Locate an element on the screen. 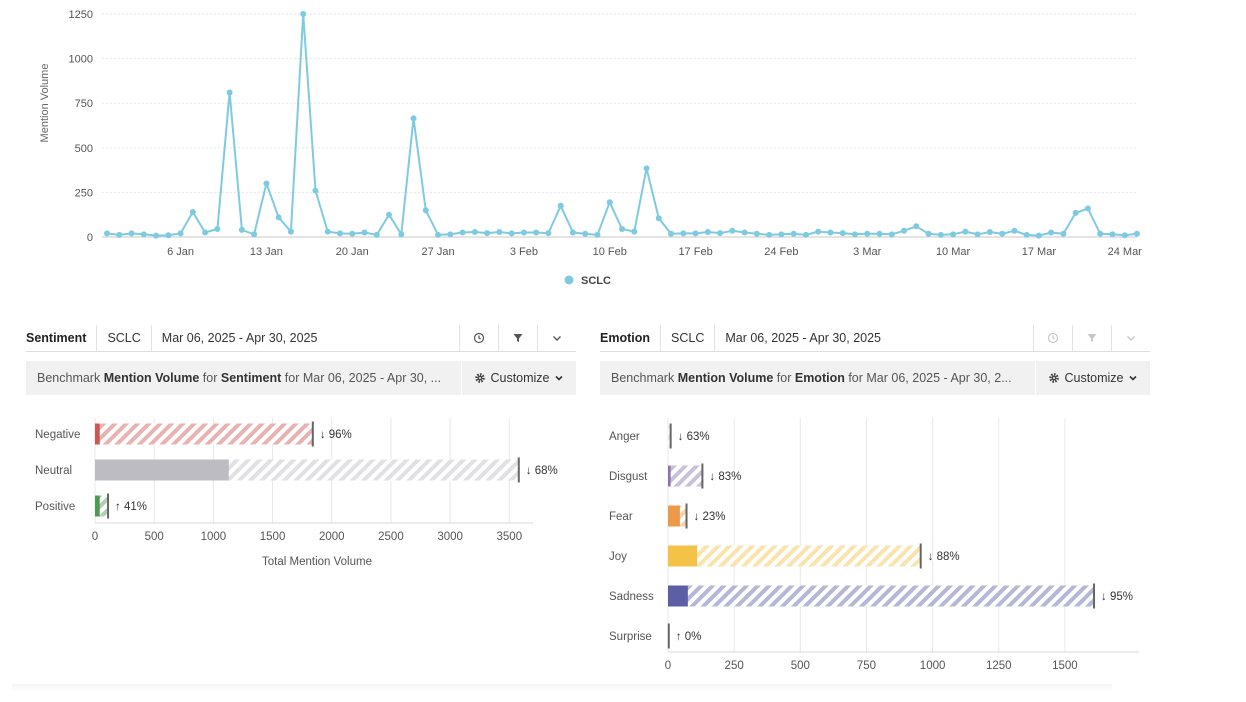 The width and height of the screenshot is (1246, 702). sentiment-entity-label: SCLC is located at coordinates (124, 338).